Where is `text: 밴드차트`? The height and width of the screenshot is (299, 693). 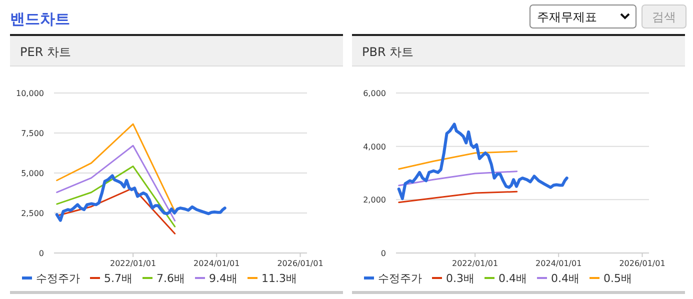 text: 밴드차트 is located at coordinates (40, 19).